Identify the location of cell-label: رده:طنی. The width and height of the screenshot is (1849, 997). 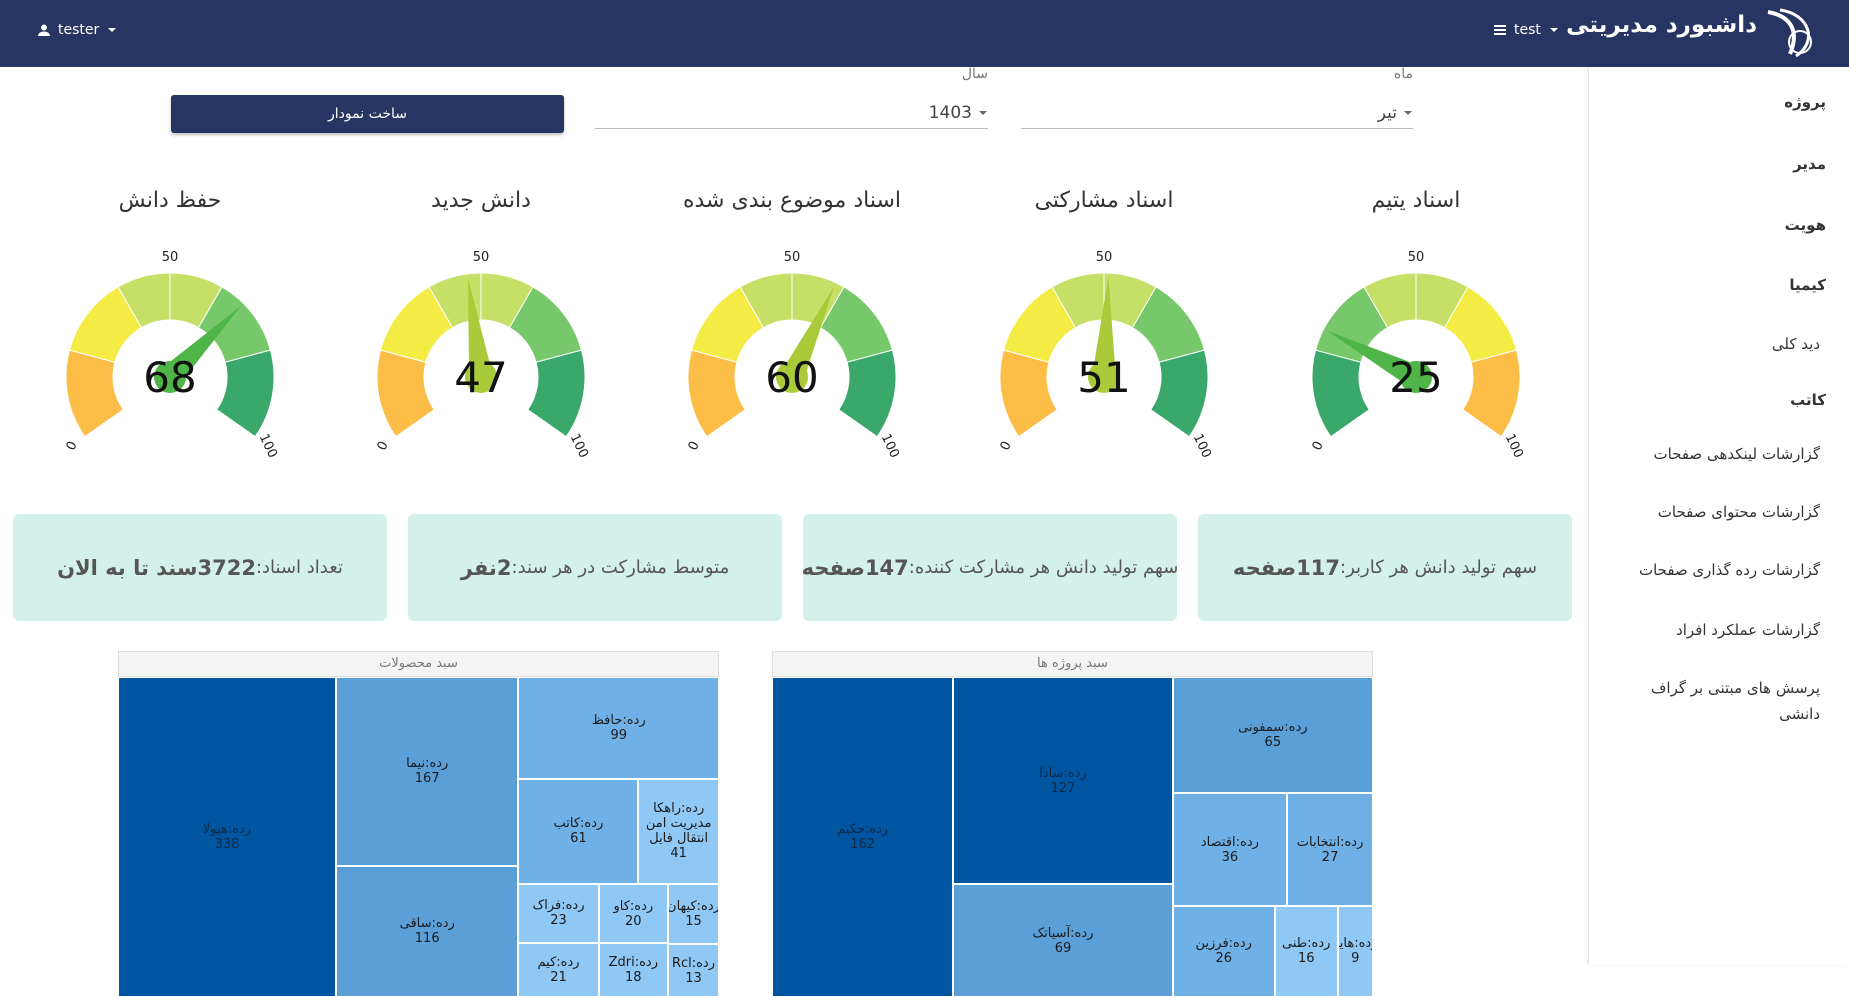
(1306, 944).